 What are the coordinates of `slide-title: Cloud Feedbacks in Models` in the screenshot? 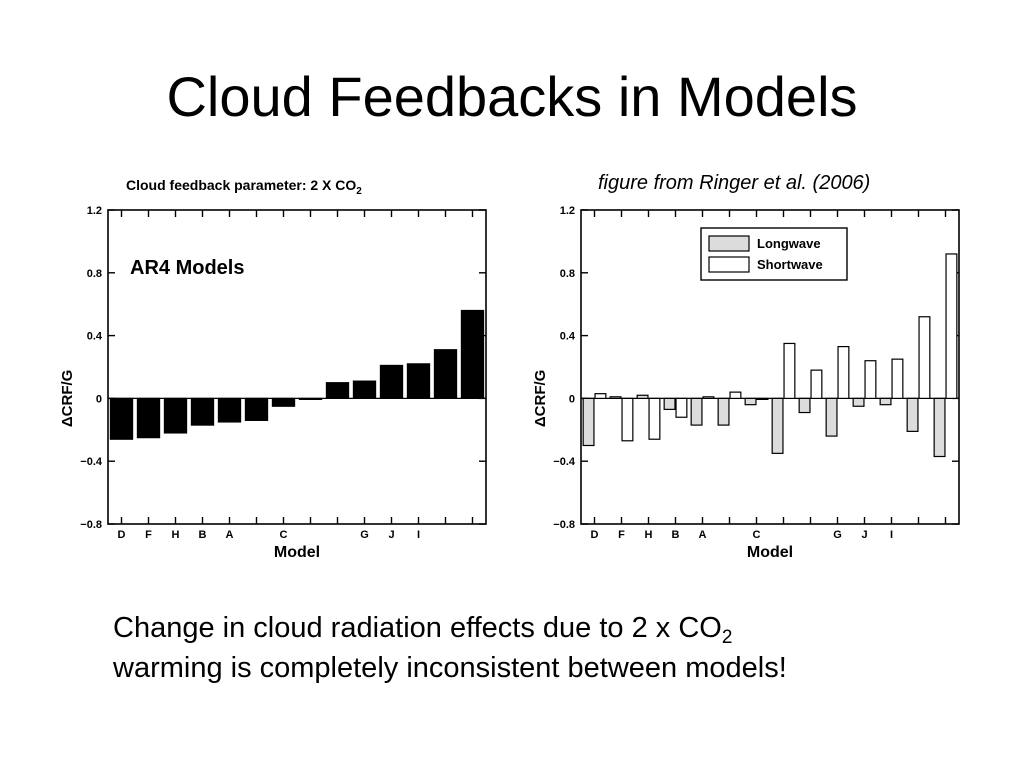 It's located at (512, 96).